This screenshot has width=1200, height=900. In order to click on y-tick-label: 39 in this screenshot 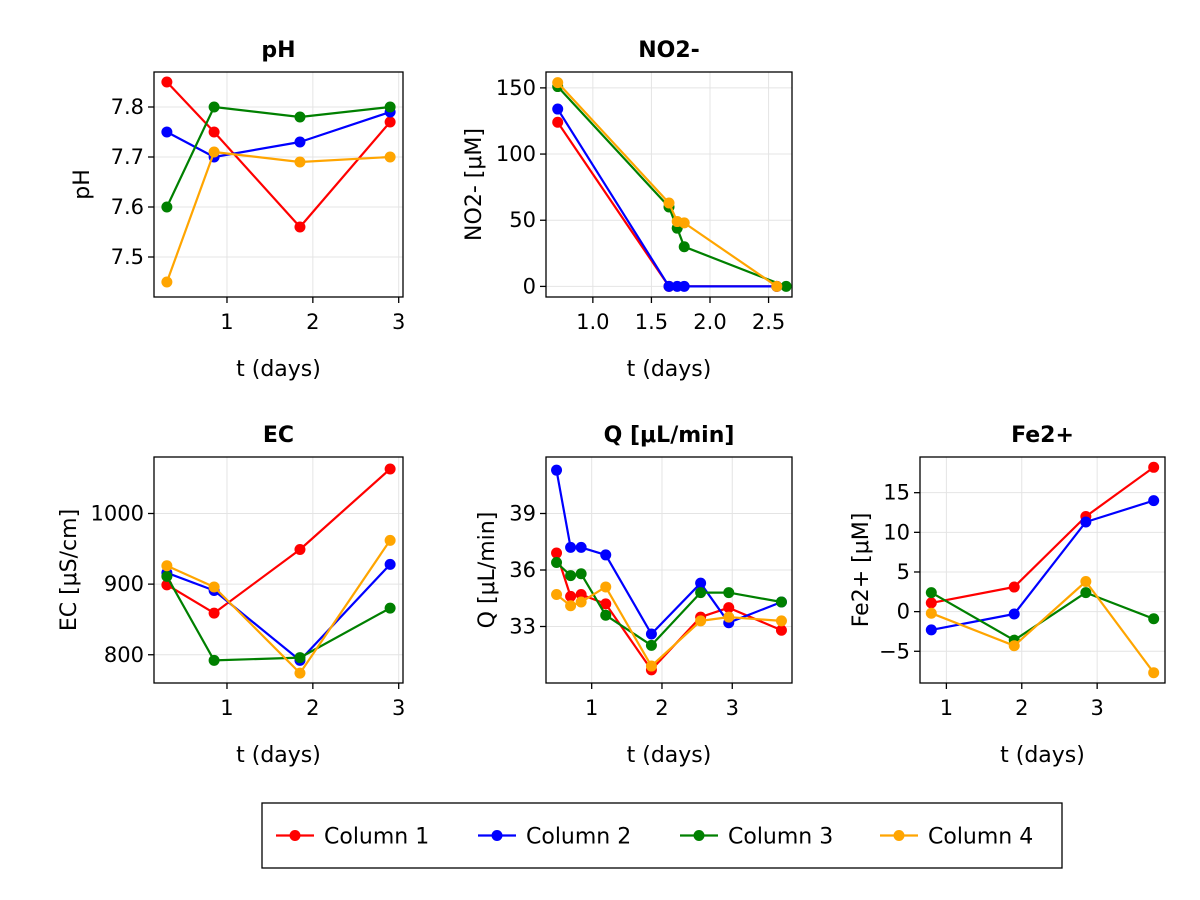, I will do `click(522, 514)`.